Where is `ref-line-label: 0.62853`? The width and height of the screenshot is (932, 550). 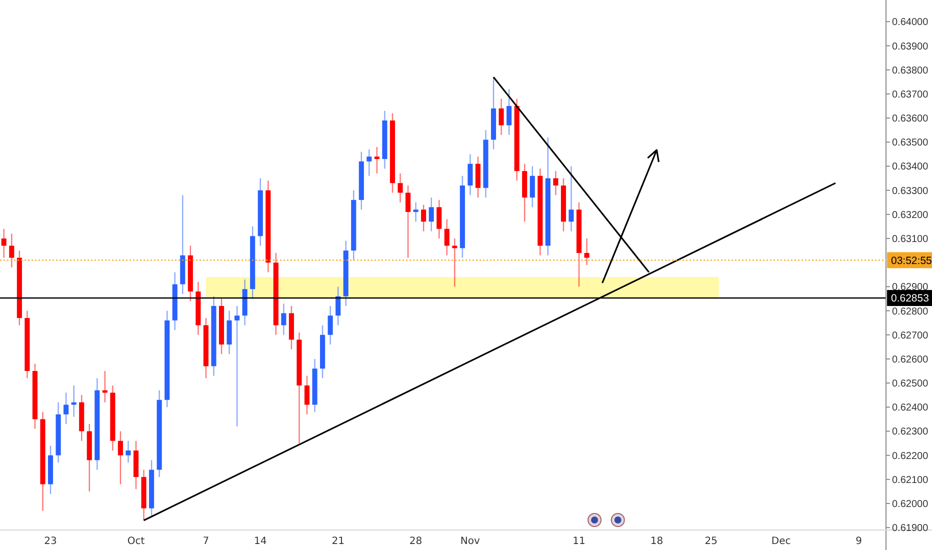
ref-line-label: 0.62853 is located at coordinates (910, 298).